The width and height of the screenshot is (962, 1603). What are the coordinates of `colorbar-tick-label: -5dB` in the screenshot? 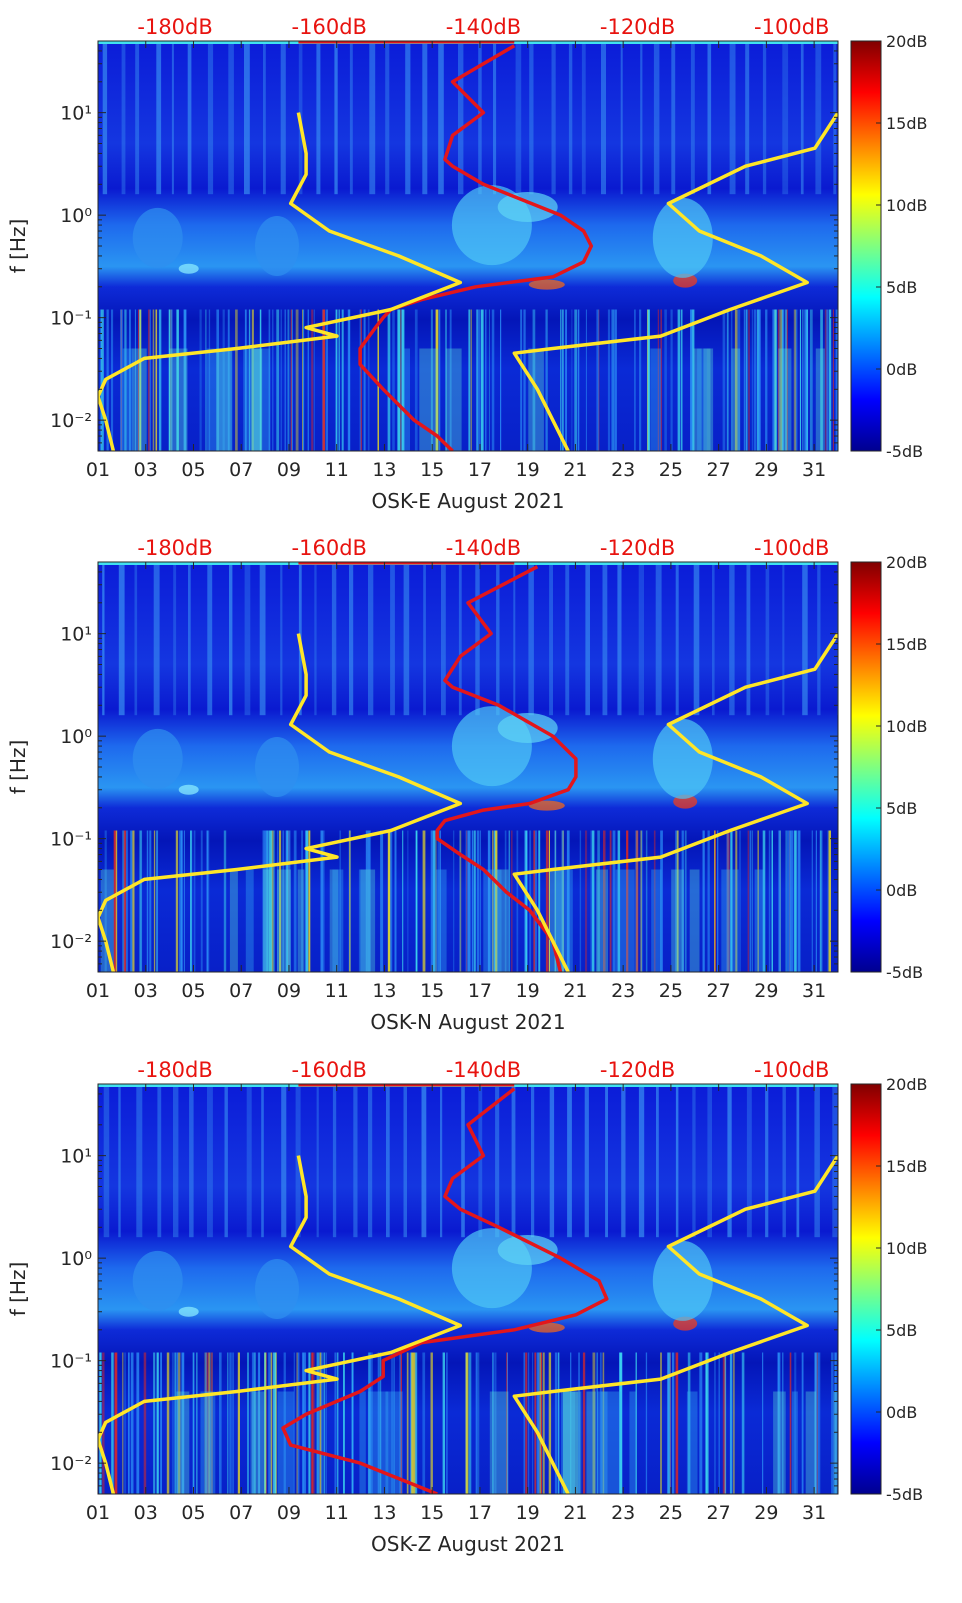 It's located at (904, 451).